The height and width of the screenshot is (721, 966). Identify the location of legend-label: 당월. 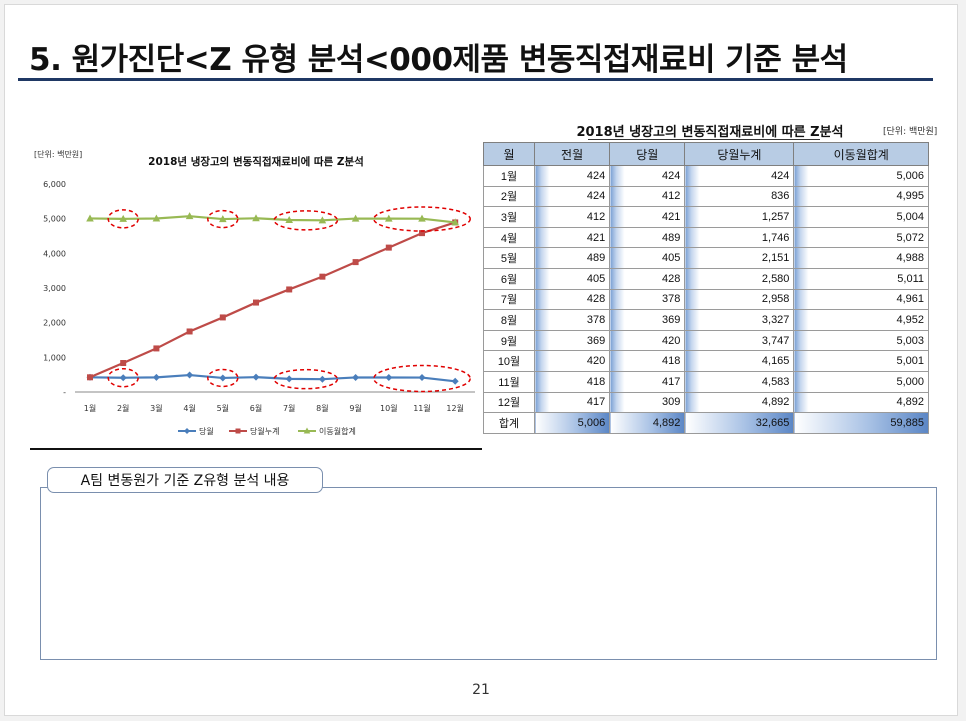
(206, 431).